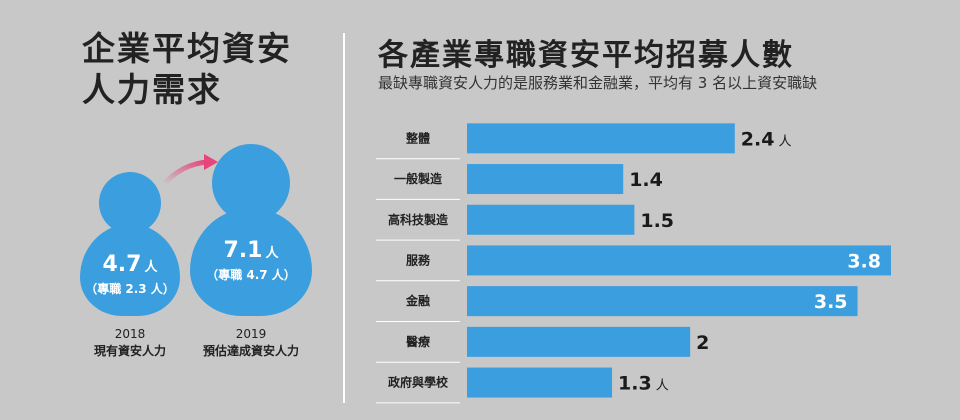 This screenshot has height=420, width=960. What do you see at coordinates (130, 334) in the screenshot?
I see `year-2018: 2018` at bounding box center [130, 334].